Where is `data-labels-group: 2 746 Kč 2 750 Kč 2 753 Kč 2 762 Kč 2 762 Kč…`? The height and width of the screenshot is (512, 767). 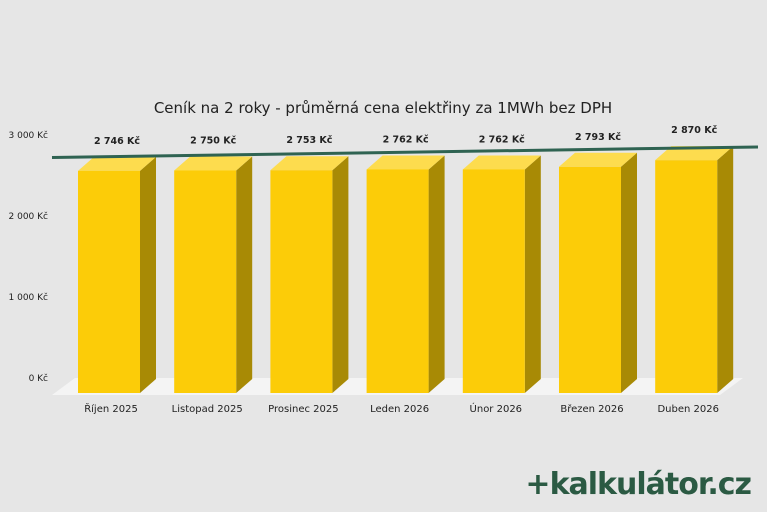
data-labels-group: 2 746 Kč 2 750 Kč 2 753 Kč 2 762 Kč 2 762 Kč… is located at coordinates (406, 136).